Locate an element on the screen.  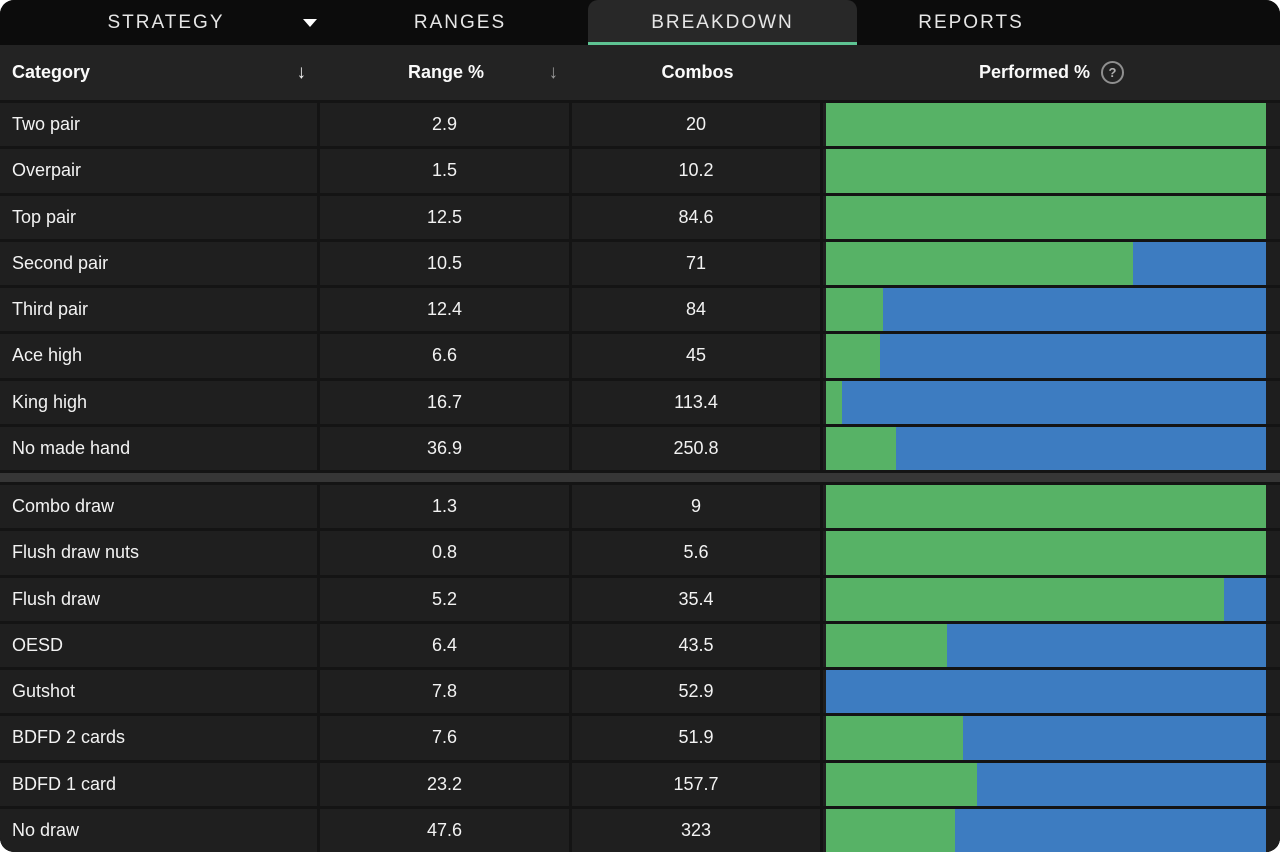
row-combos: 323 is located at coordinates (697, 830).